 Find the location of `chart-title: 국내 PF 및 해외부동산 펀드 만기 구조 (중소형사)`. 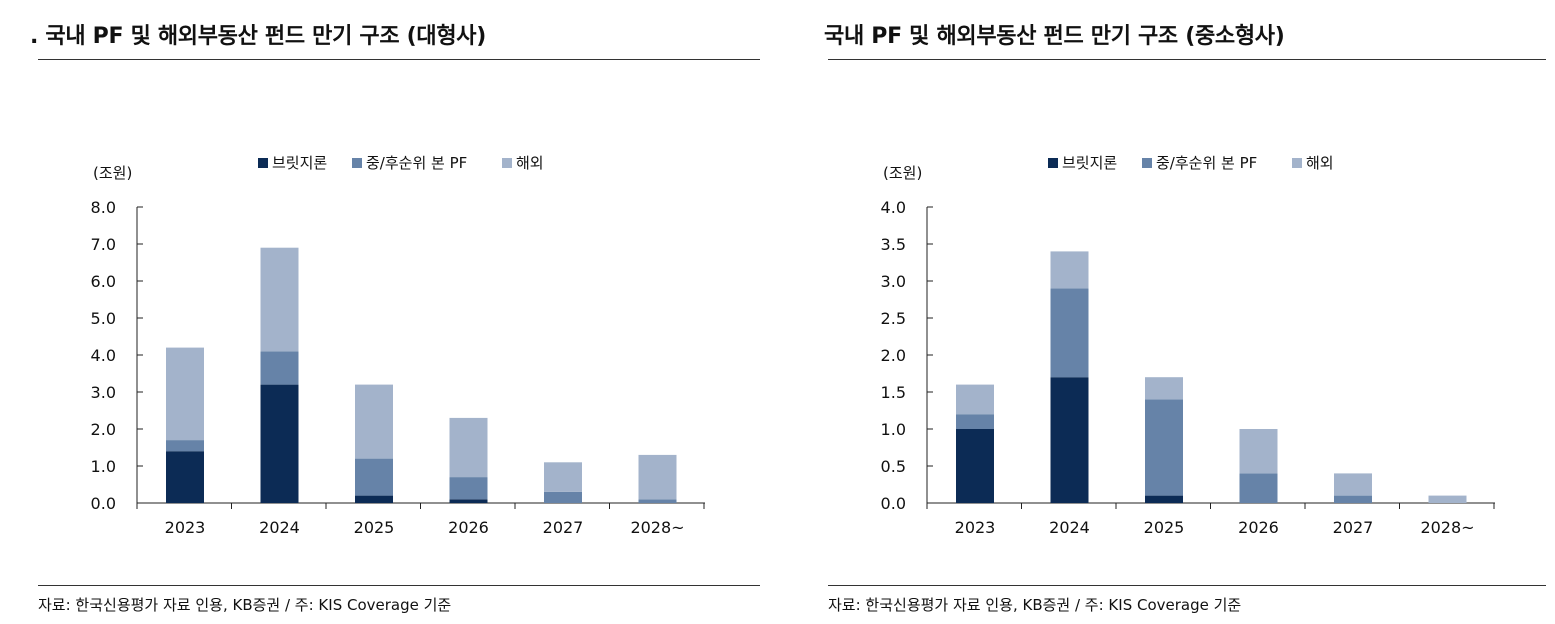

chart-title: 국내 PF 및 해외부동산 펀드 만기 구조 (중소형사) is located at coordinates (1054, 36).